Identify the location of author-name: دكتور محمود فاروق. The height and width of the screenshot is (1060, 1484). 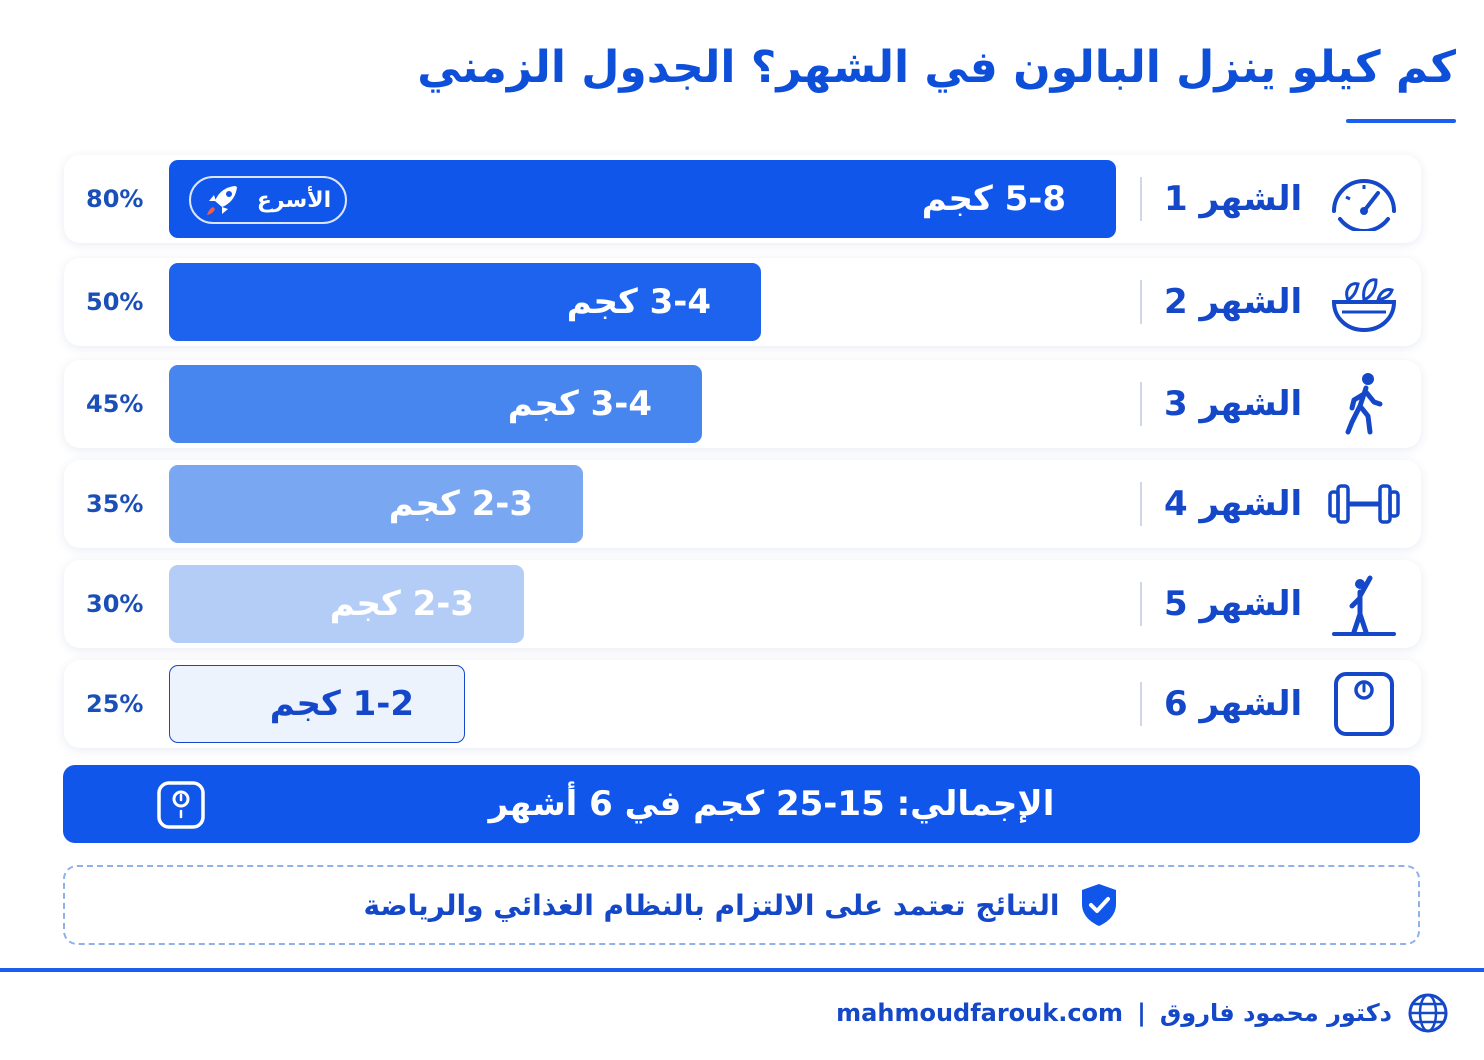
(1275, 1013).